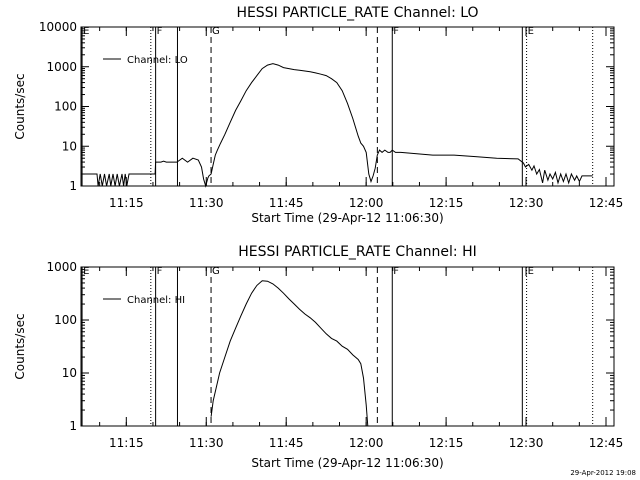 Image resolution: width=640 pixels, height=480 pixels. I want to click on legend-label: Channel: LO, so click(157, 60).